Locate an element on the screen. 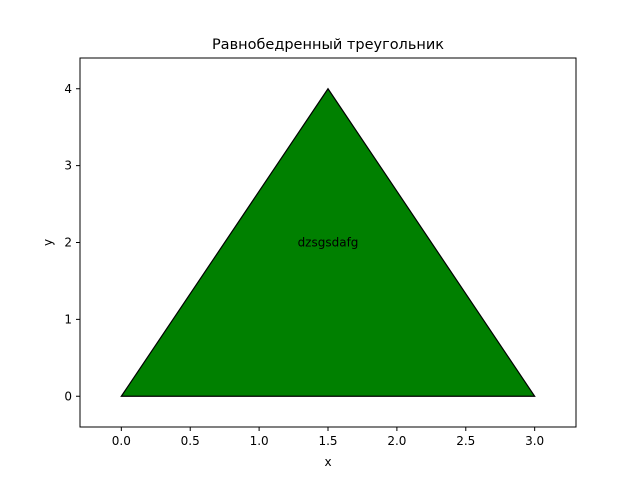  x-tick-label: 1.0 is located at coordinates (259, 441).